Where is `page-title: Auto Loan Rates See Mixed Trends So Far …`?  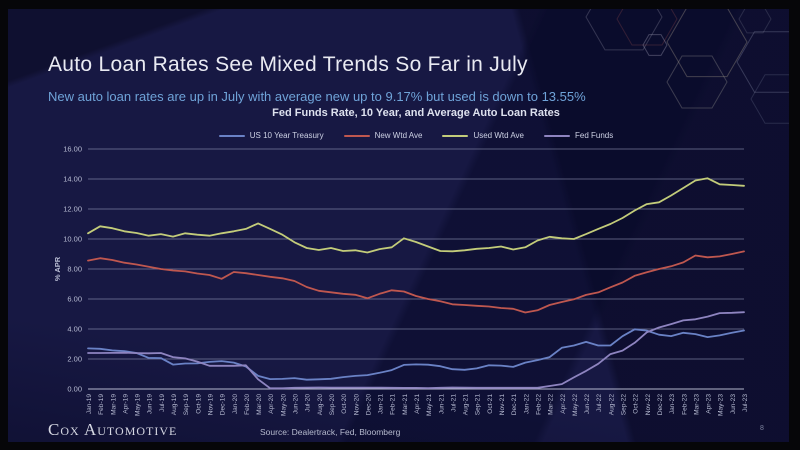 page-title: Auto Loan Rates See Mixed Trends So Far … is located at coordinates (288, 64).